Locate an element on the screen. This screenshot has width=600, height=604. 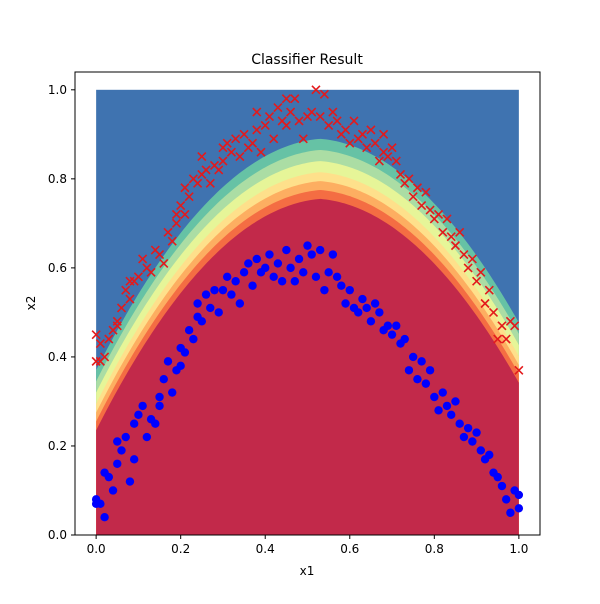
y-tick-label: 0.6 is located at coordinates (57, 268).